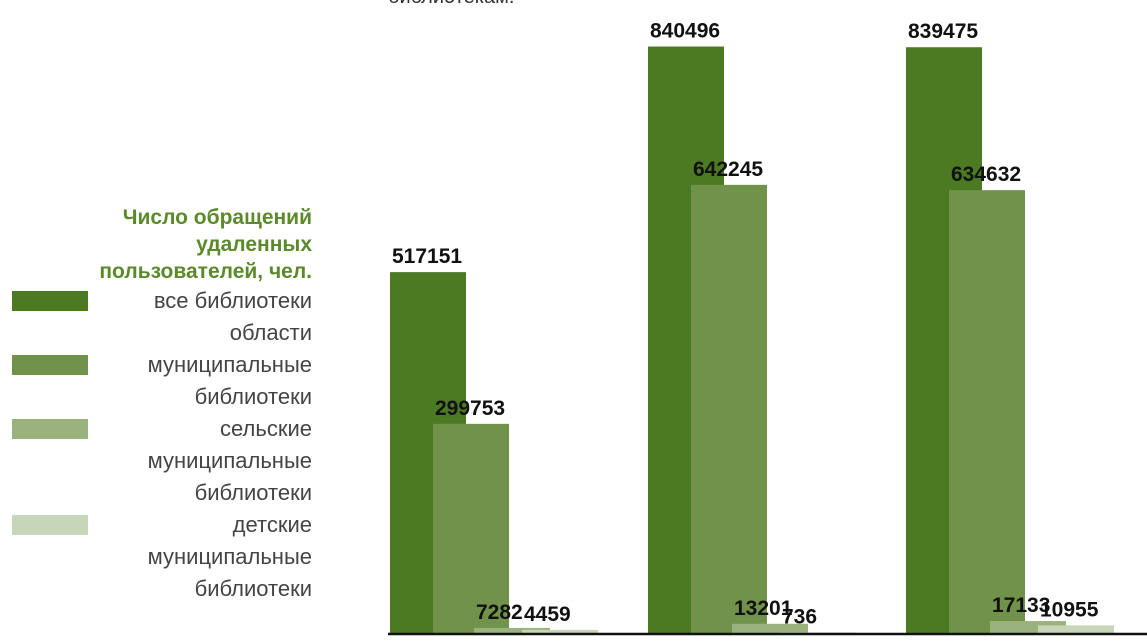  Describe the element at coordinates (229, 380) in the screenshot. I see `legend-label: муниципальные библиотеки` at that location.